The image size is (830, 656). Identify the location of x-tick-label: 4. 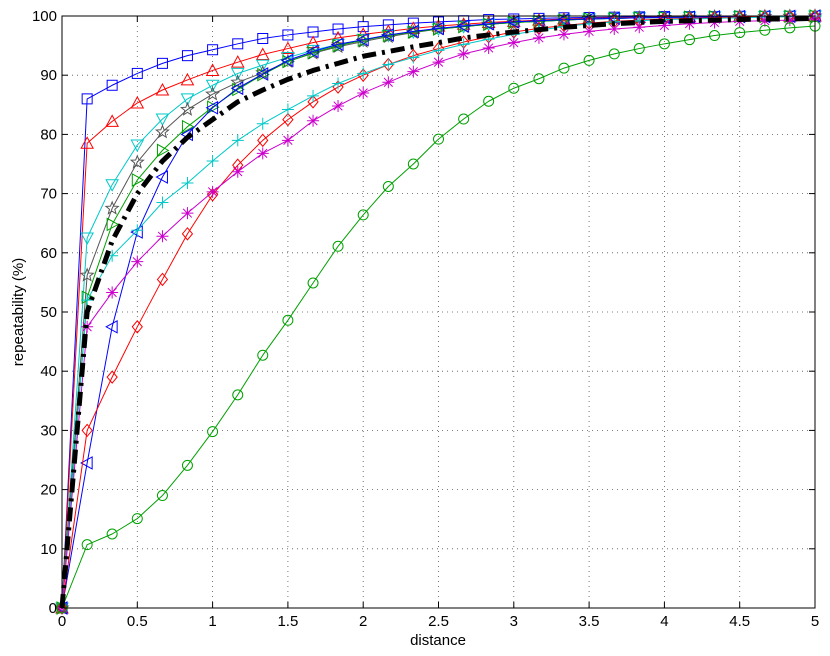
(664, 621).